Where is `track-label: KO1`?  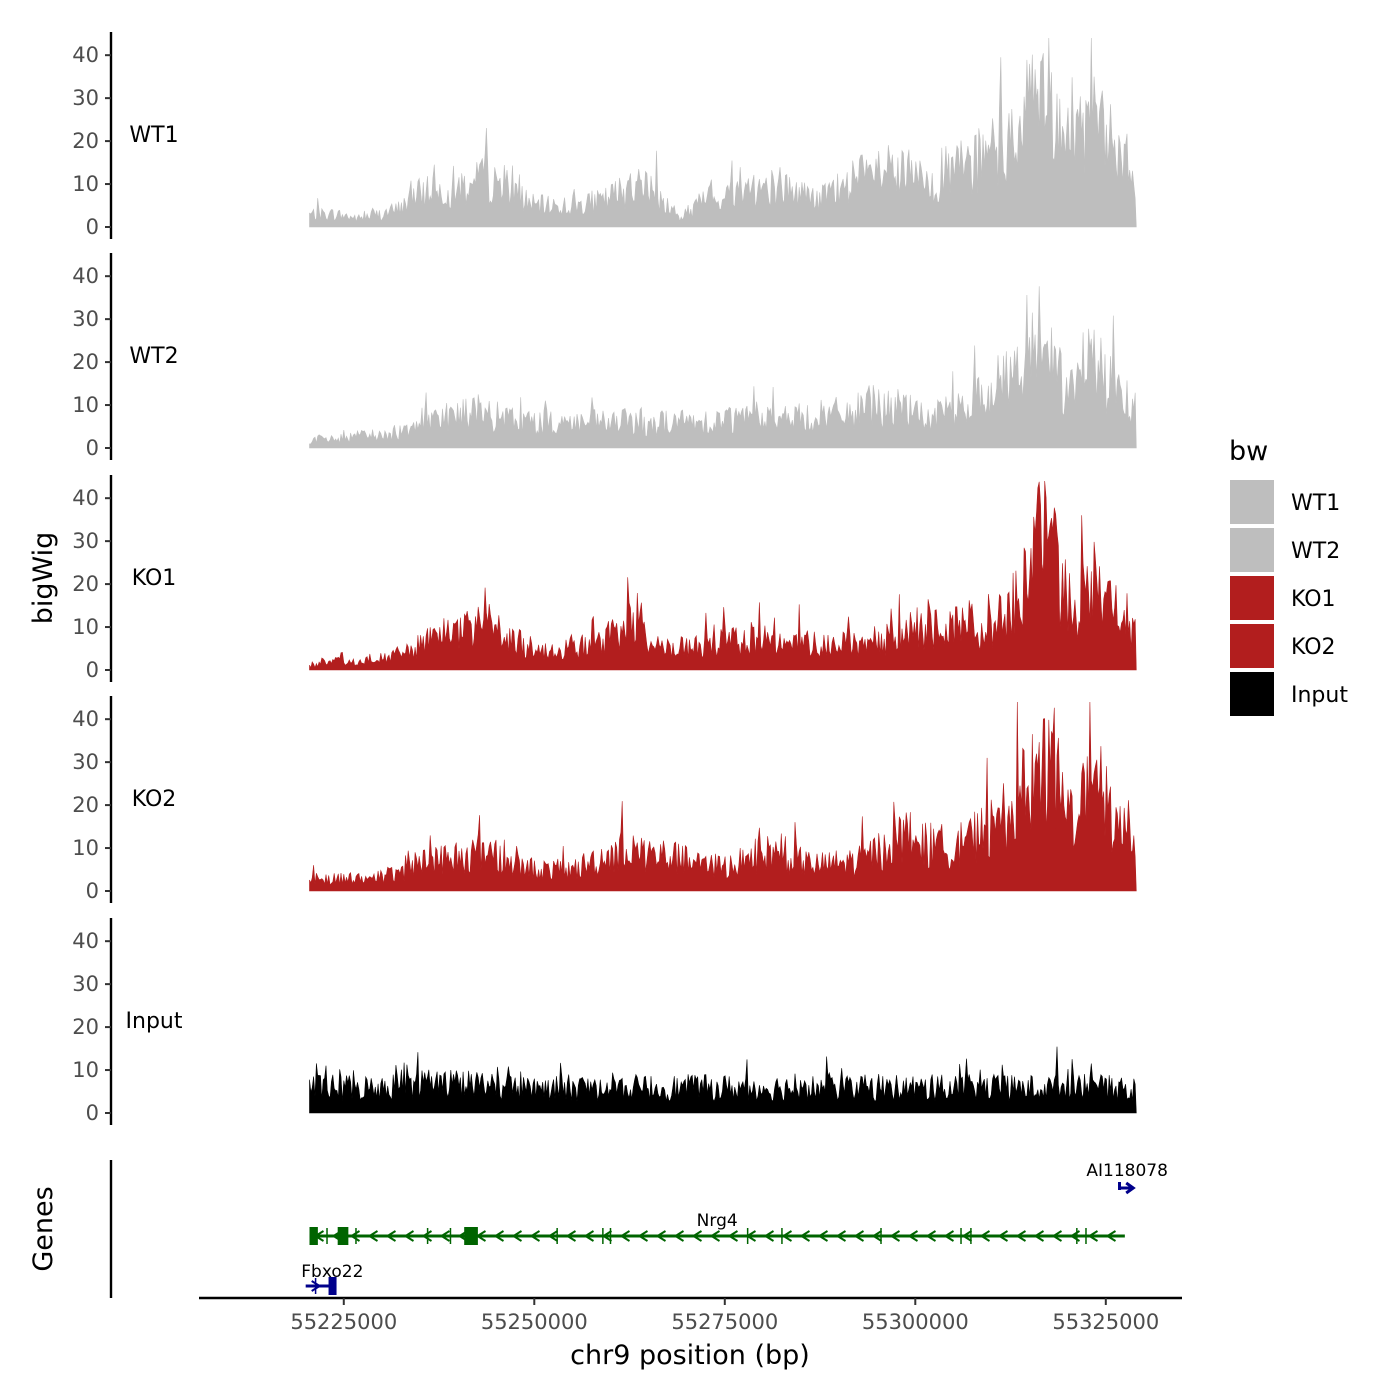
track-label: KO1 is located at coordinates (154, 578).